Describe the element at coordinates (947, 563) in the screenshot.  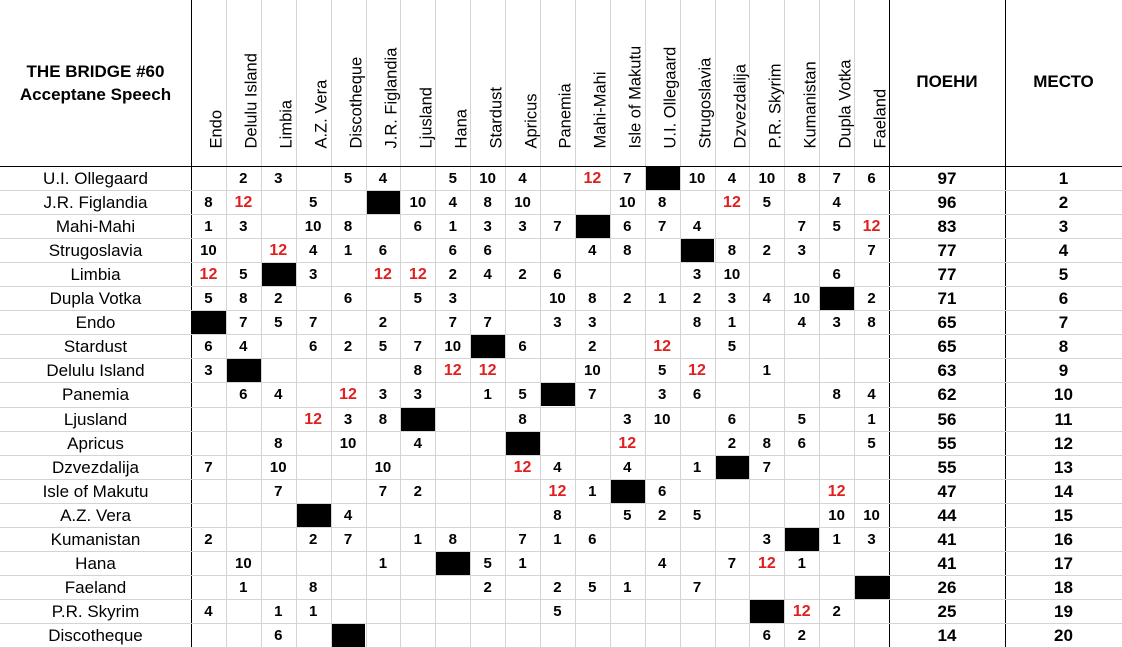
I see `total-points: 41` at that location.